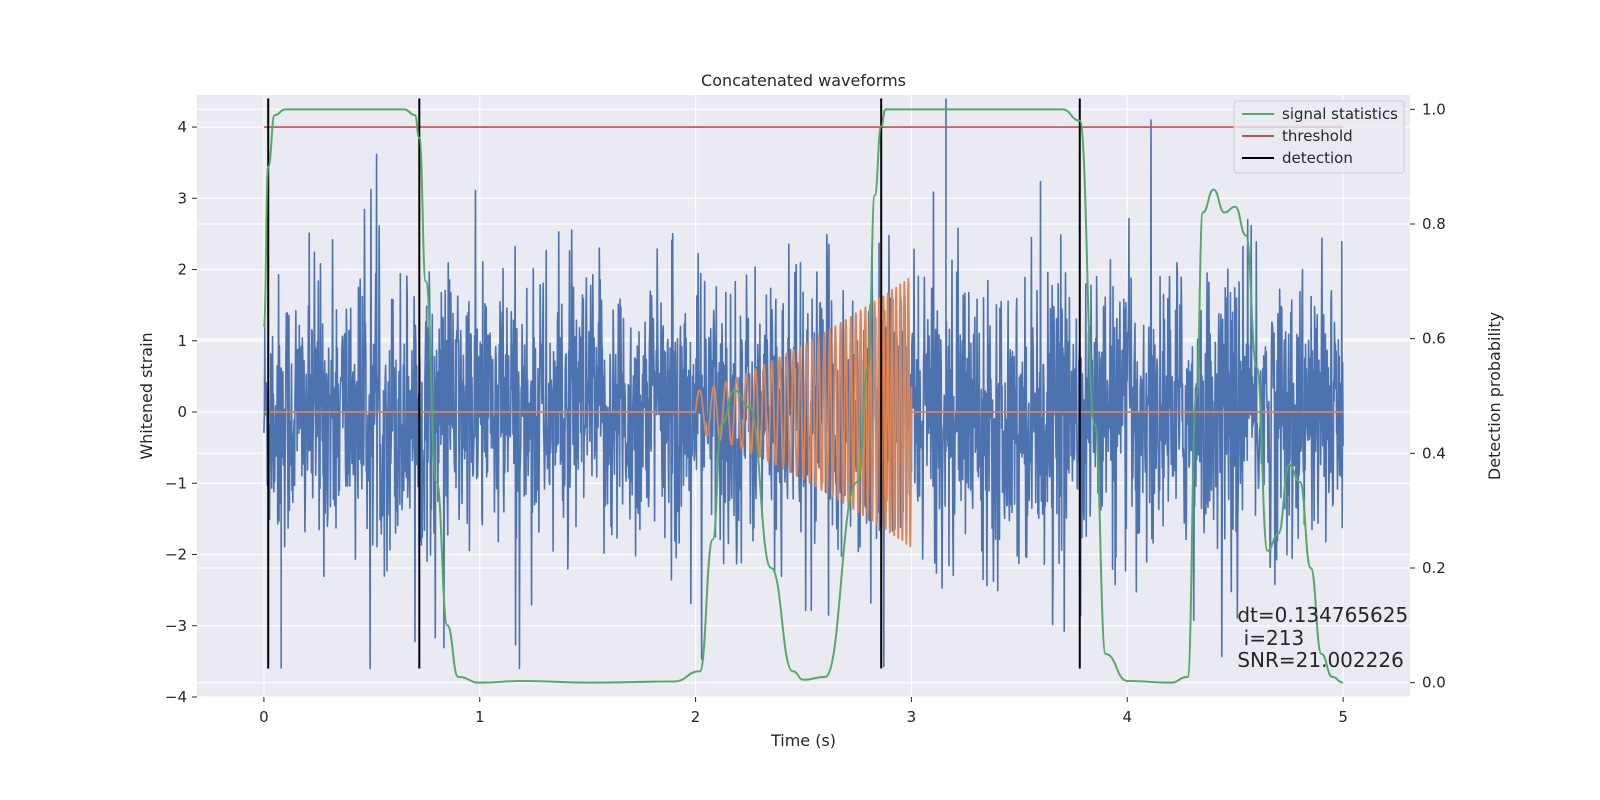 This screenshot has width=1600, height=800. What do you see at coordinates (182, 198) in the screenshot?
I see `y-tick-label: 3` at bounding box center [182, 198].